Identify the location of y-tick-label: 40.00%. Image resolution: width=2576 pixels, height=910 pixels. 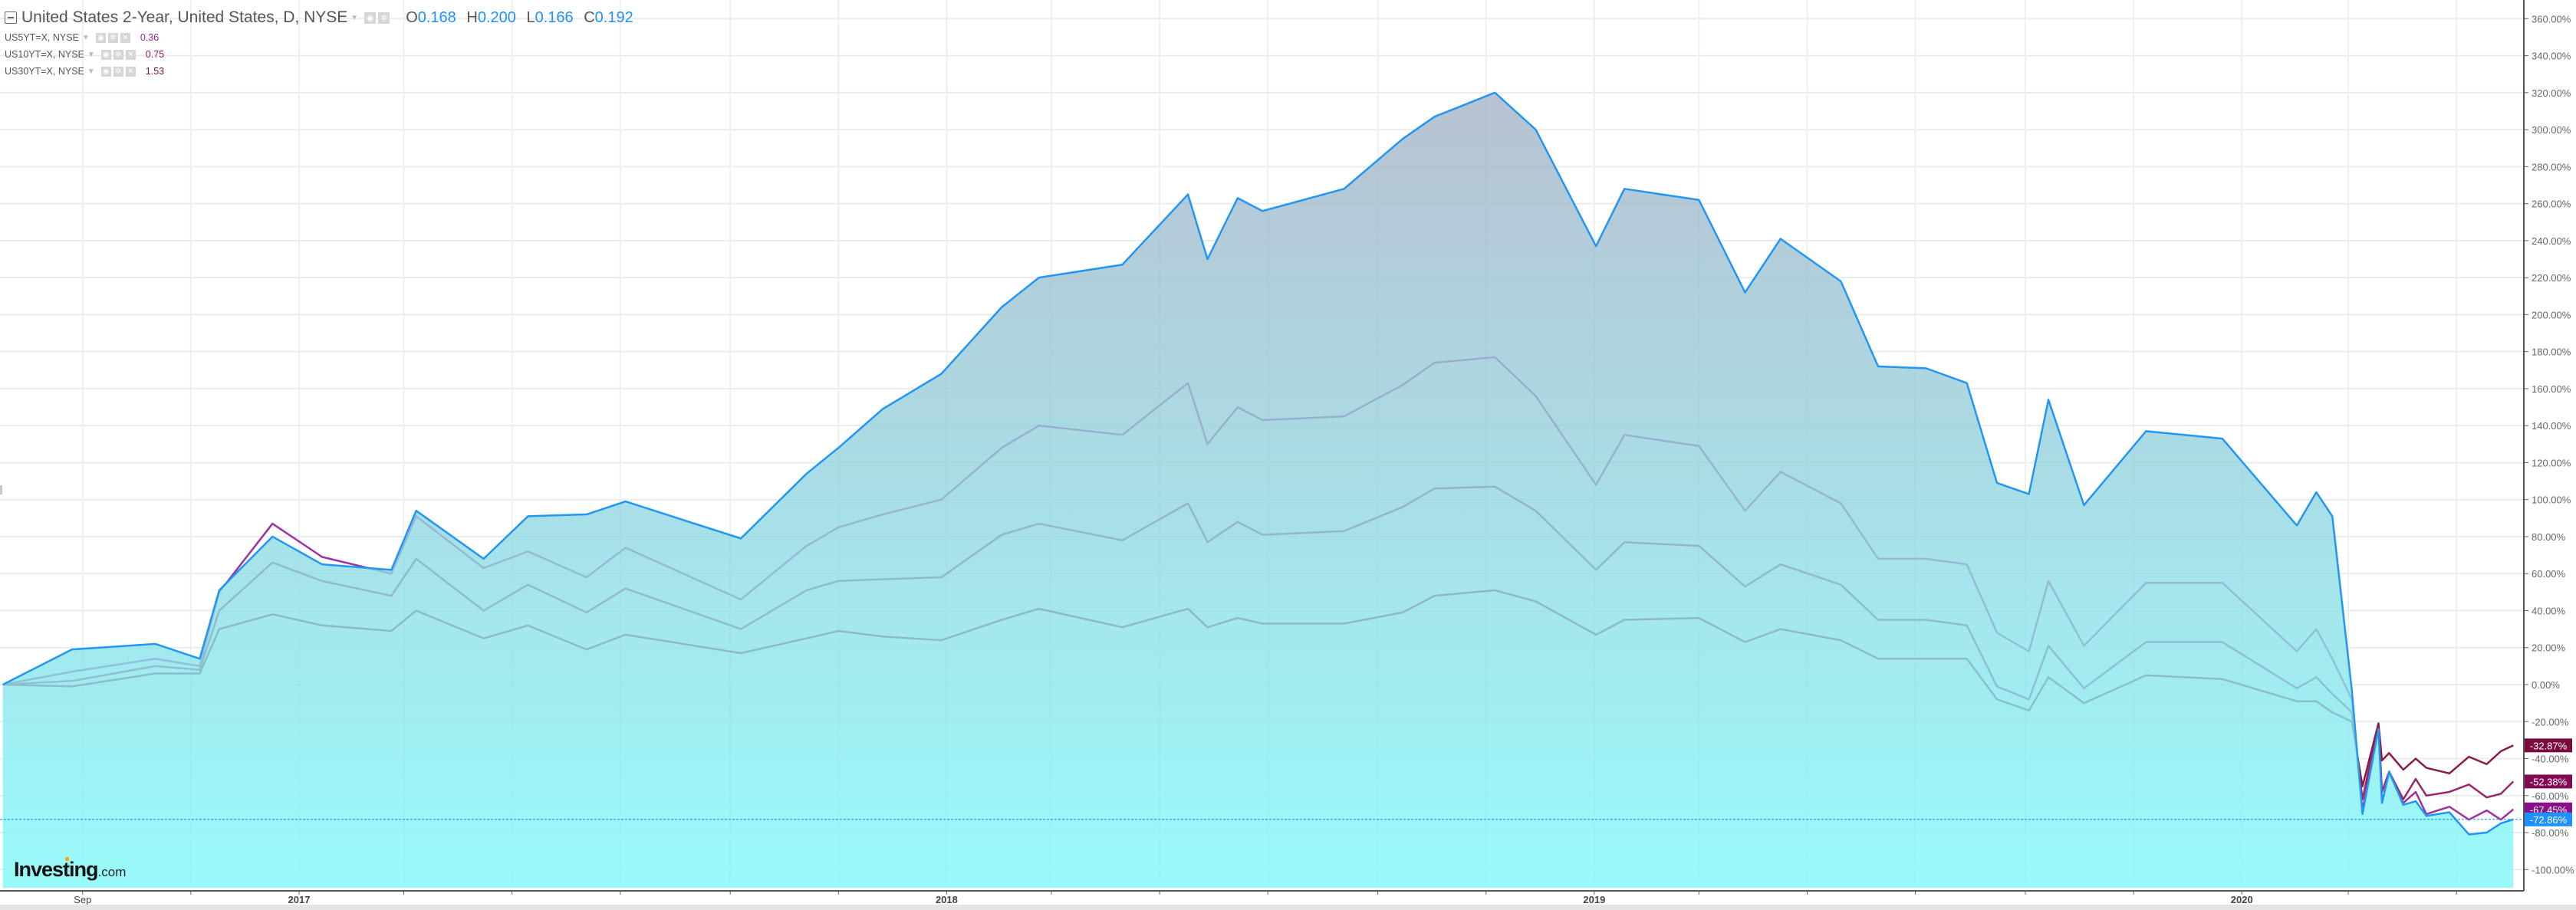
(2549, 610).